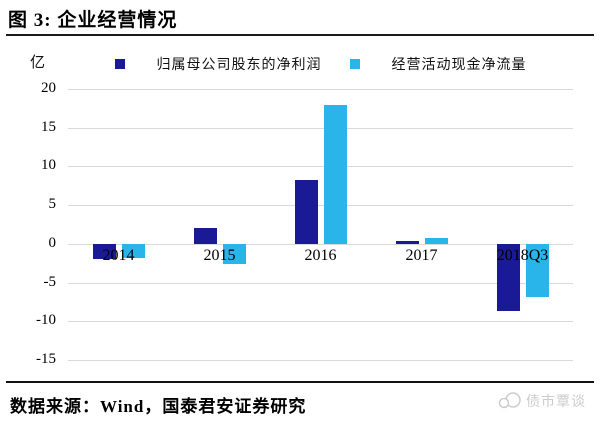 The image size is (600, 426). What do you see at coordinates (52, 204) in the screenshot?
I see `y-tick-label: 5` at bounding box center [52, 204].